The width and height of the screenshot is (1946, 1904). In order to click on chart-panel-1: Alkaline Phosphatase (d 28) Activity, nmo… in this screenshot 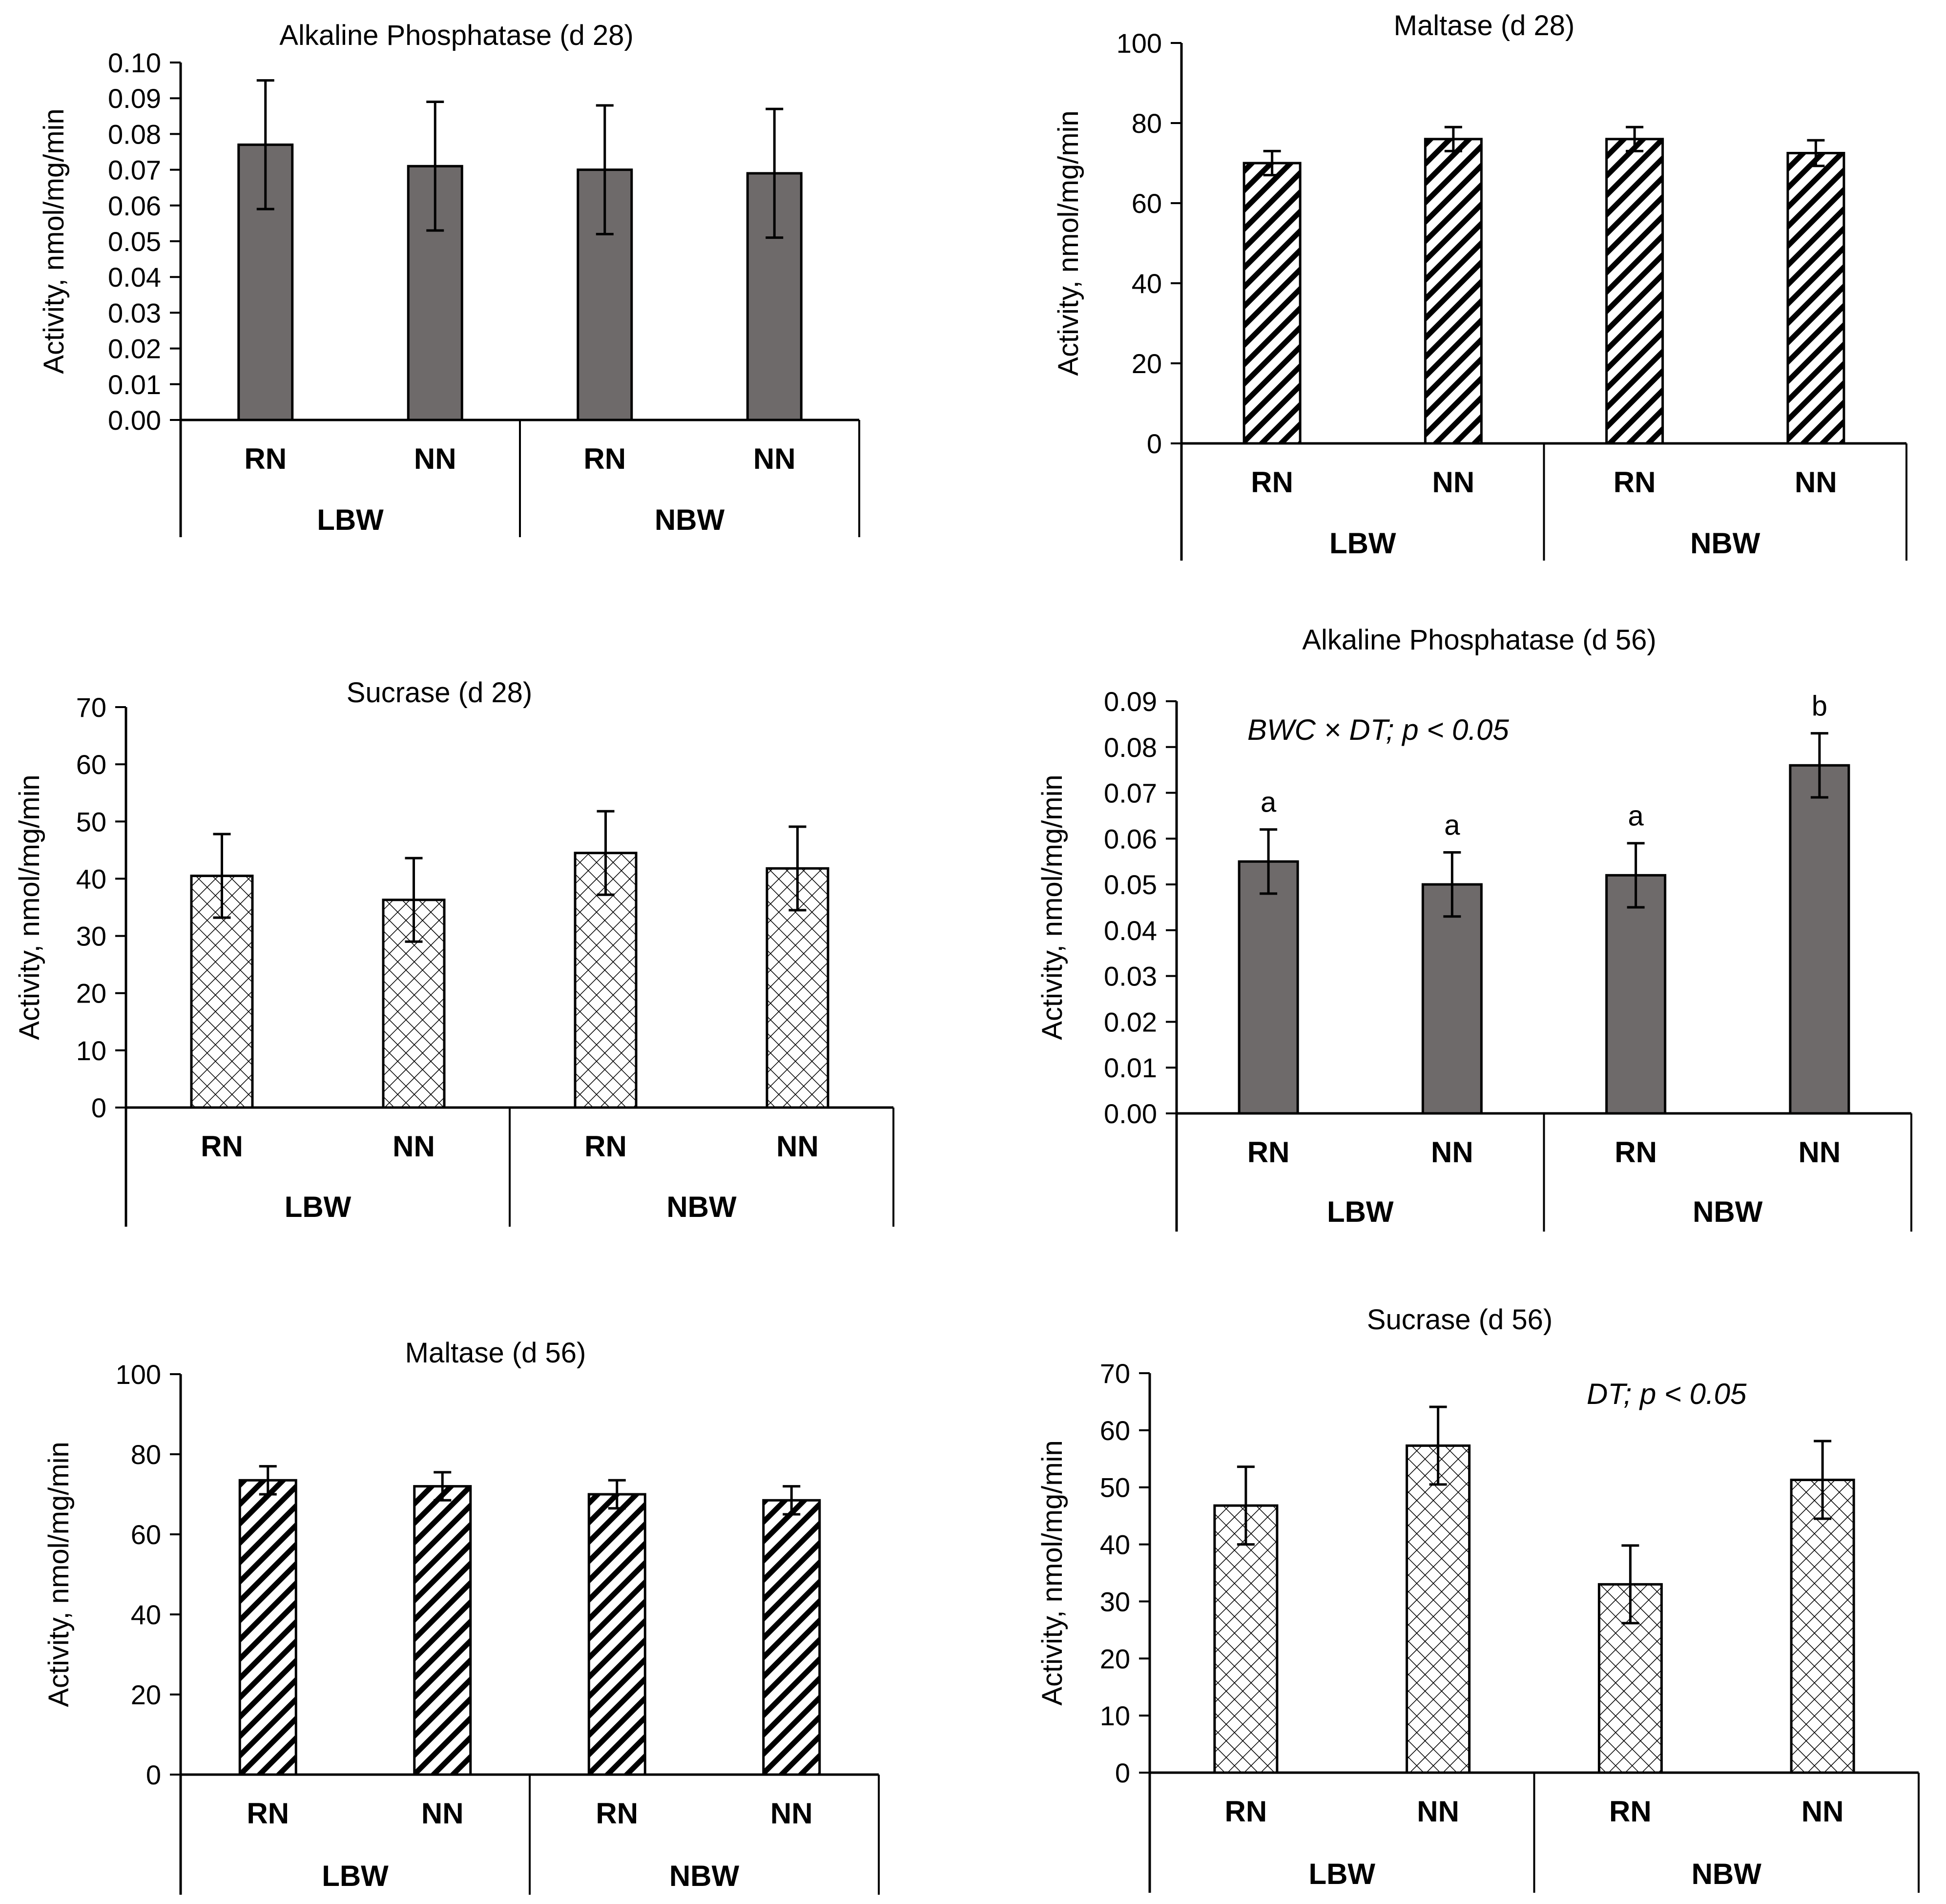, I will do `click(449, 278)`.